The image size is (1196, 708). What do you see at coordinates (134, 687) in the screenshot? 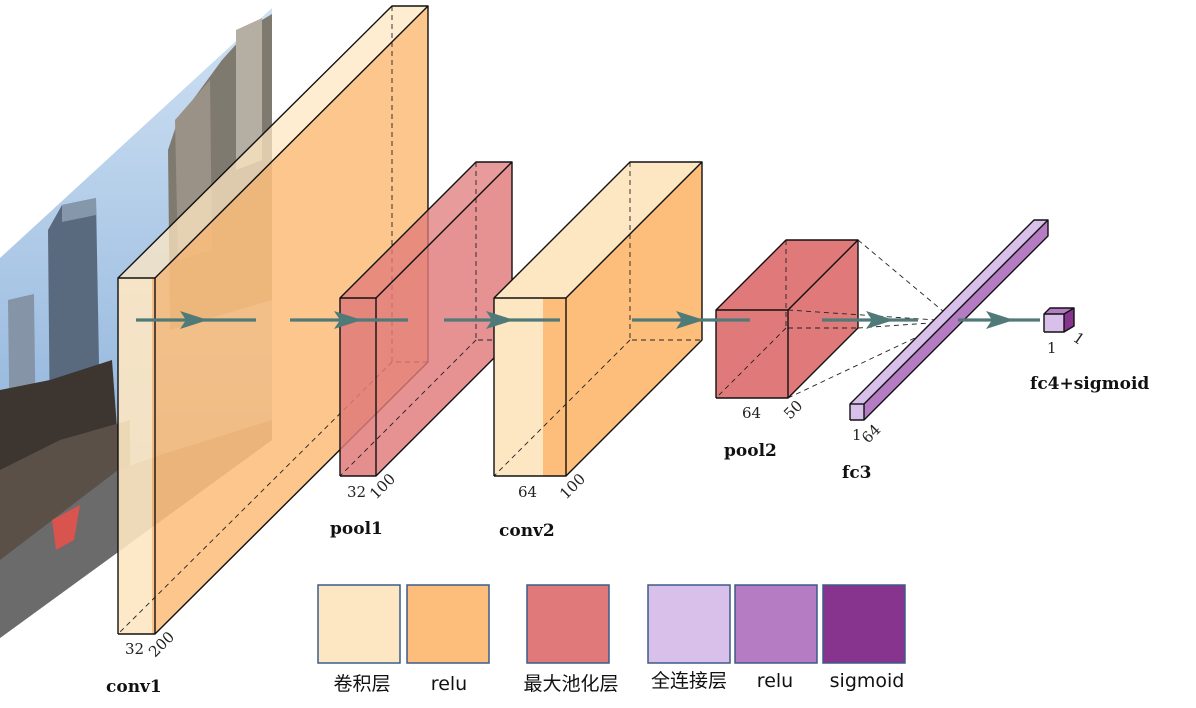
I see `conv1-label: conv1` at bounding box center [134, 687].